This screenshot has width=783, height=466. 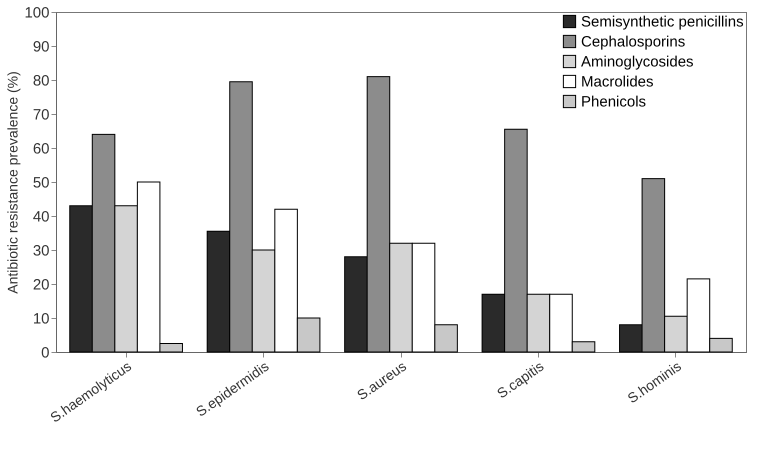 I want to click on y-axis-title: Antibiotic resistance prevalence (%), so click(x=12, y=182).